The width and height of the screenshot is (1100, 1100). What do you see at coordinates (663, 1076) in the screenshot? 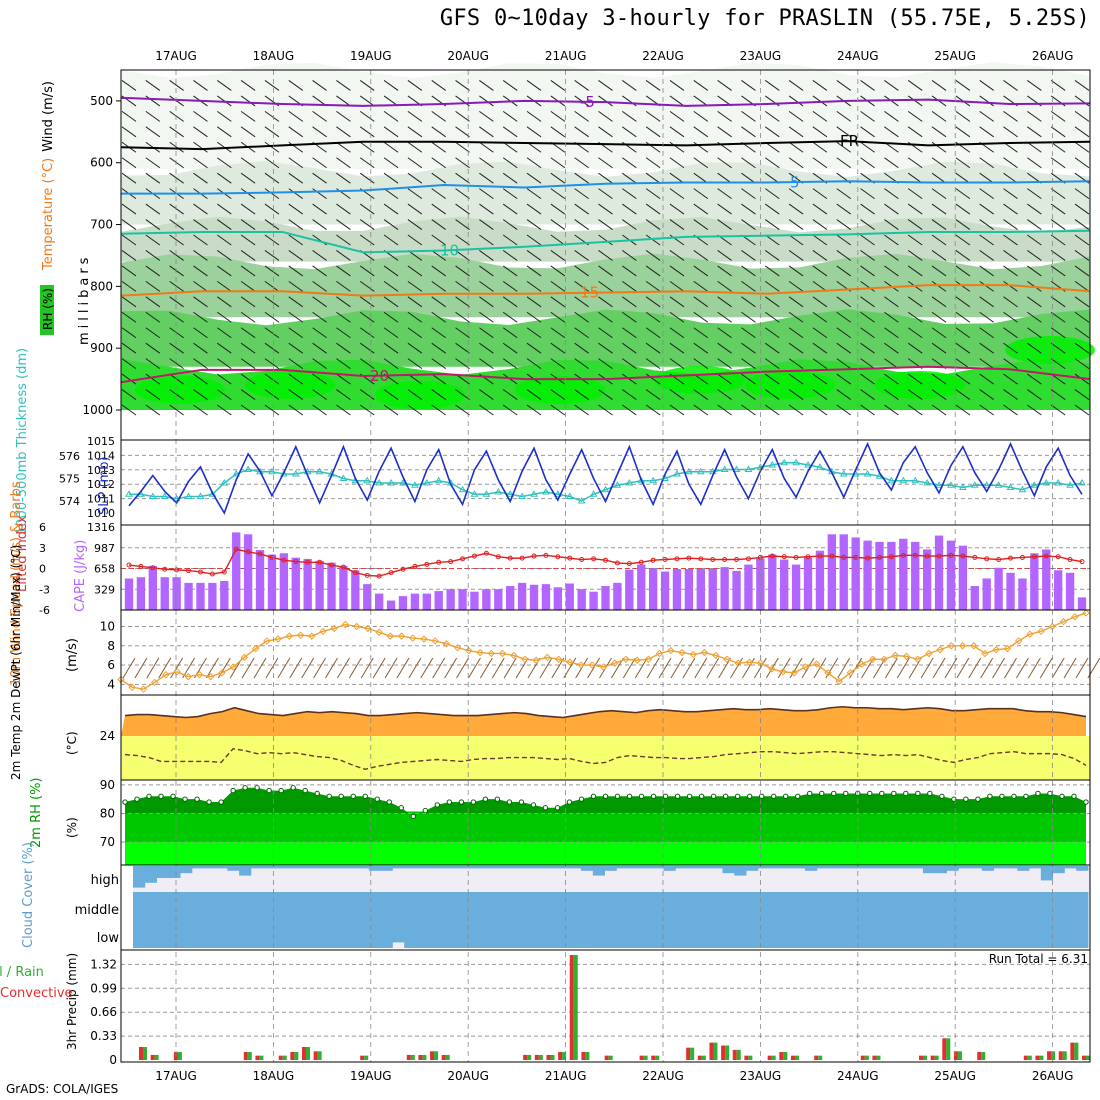
I see `date-label-bottom: 22AUG` at bounding box center [663, 1076].